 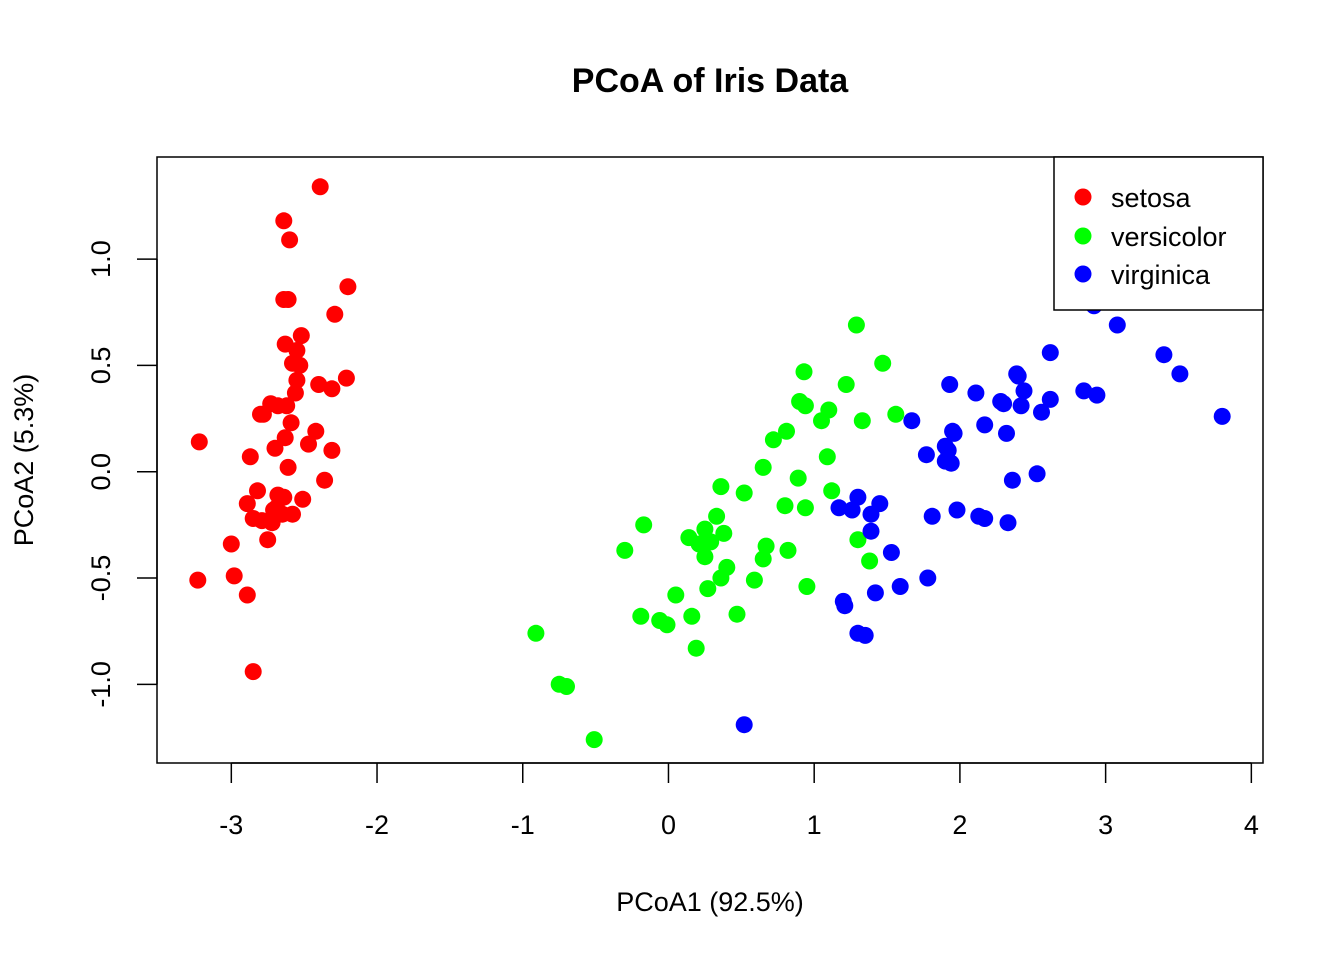 What do you see at coordinates (959, 825) in the screenshot?
I see `x-tick-label-5: 2` at bounding box center [959, 825].